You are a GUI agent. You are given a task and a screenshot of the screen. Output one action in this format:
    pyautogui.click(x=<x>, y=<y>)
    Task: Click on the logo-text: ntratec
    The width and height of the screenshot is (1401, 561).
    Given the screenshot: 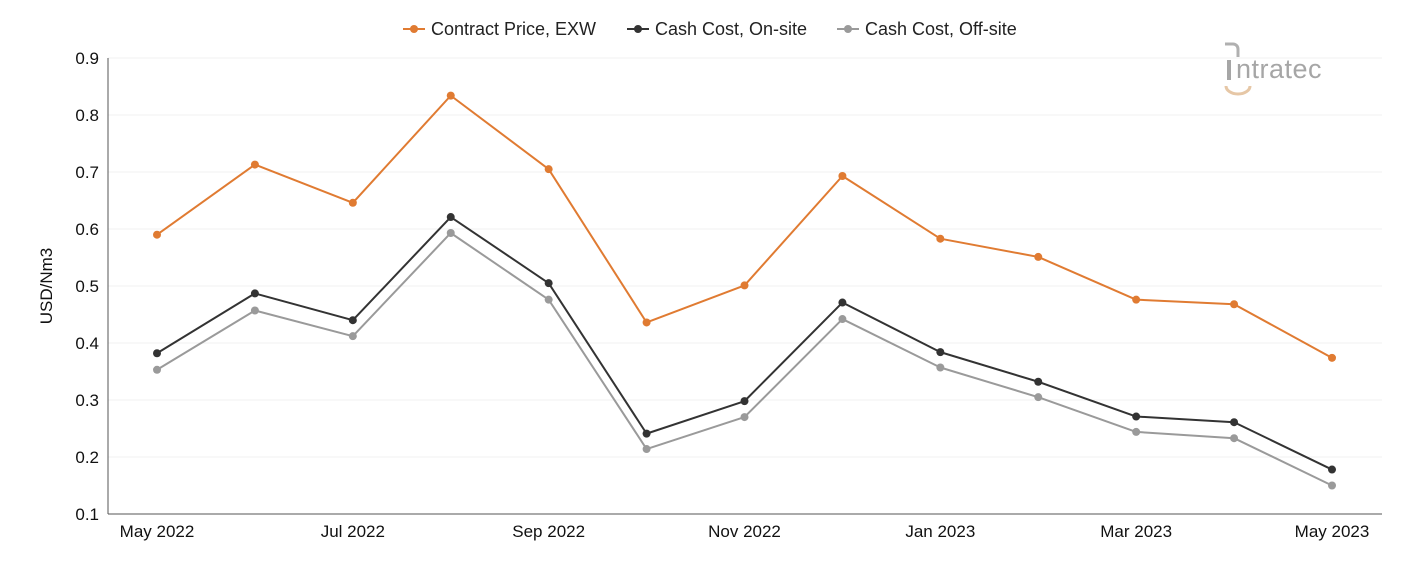 What is the action you would take?
    pyautogui.click(x=1279, y=69)
    